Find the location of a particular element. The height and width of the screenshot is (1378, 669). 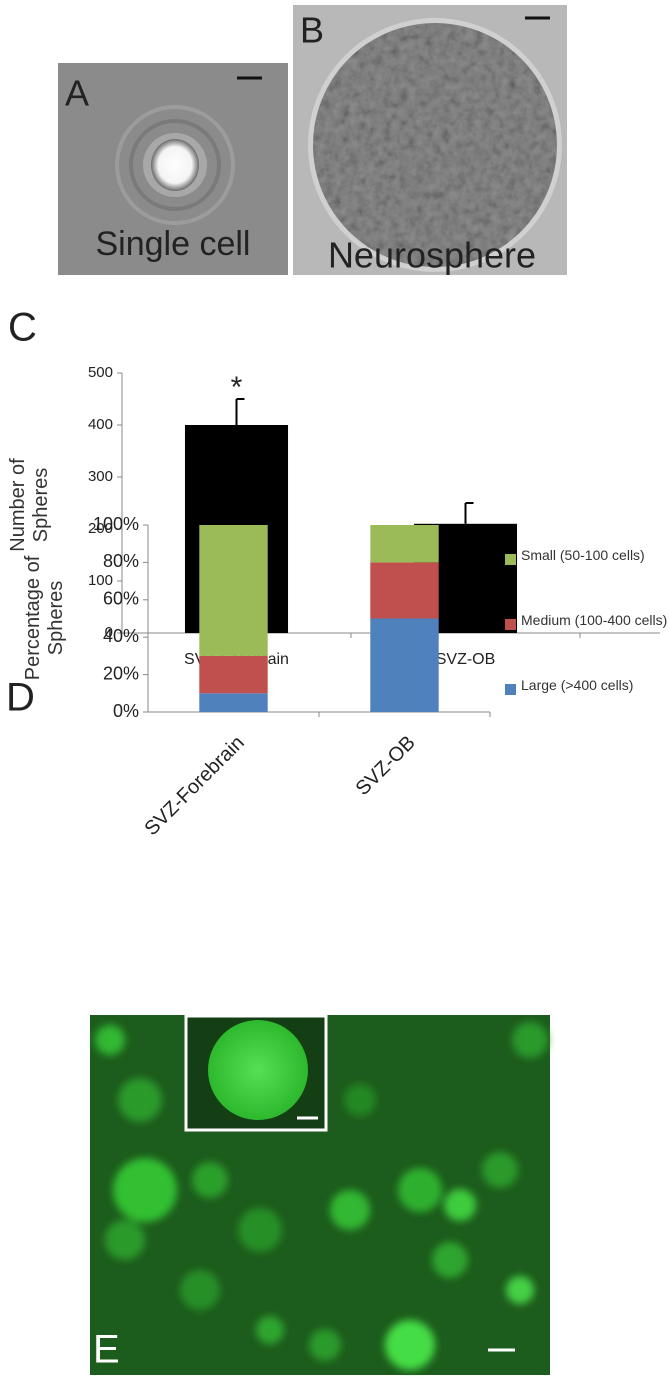

inset-sphere is located at coordinates (258, 1070).